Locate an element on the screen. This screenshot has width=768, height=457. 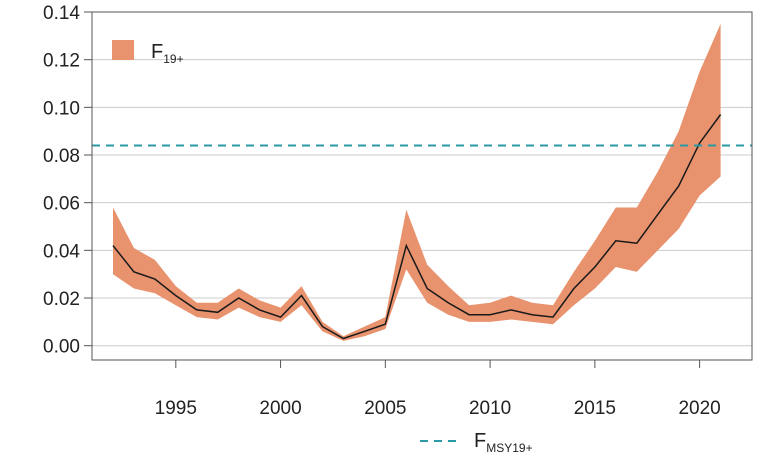
y-tick-label: 0.08 is located at coordinates (61, 156).